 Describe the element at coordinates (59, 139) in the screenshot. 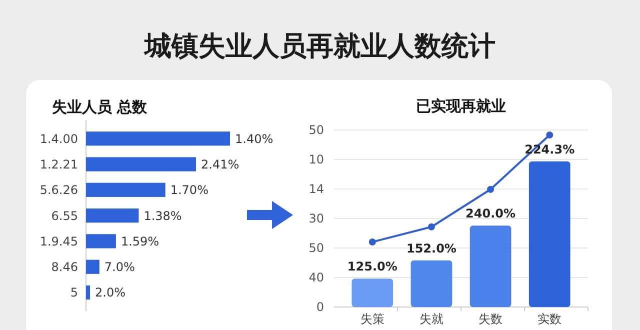

I see `y-tick-label: 1.4.00` at that location.